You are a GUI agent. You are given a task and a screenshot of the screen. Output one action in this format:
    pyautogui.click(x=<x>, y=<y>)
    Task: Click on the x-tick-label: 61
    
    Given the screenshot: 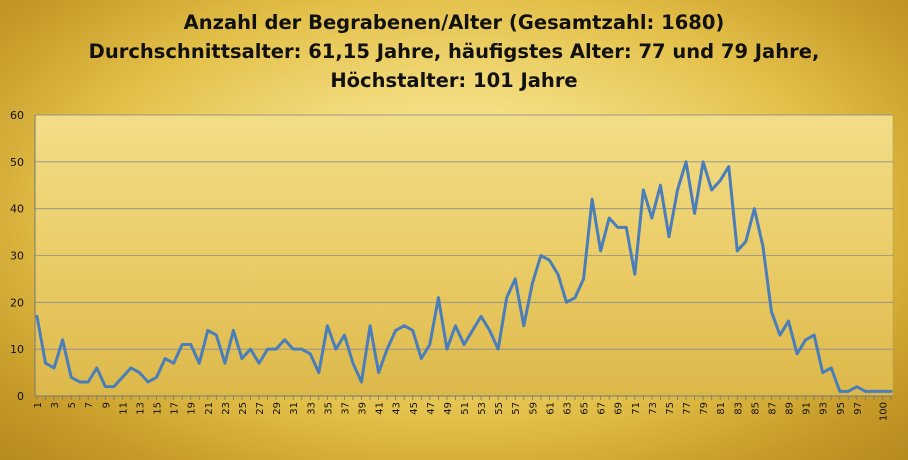 What is the action you would take?
    pyautogui.click(x=550, y=408)
    